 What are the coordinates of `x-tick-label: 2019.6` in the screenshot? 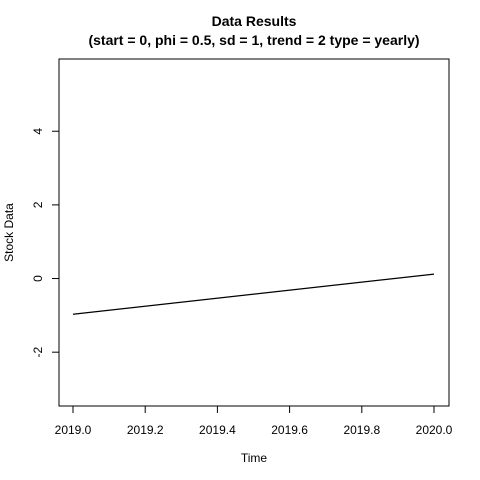 It's located at (289, 430).